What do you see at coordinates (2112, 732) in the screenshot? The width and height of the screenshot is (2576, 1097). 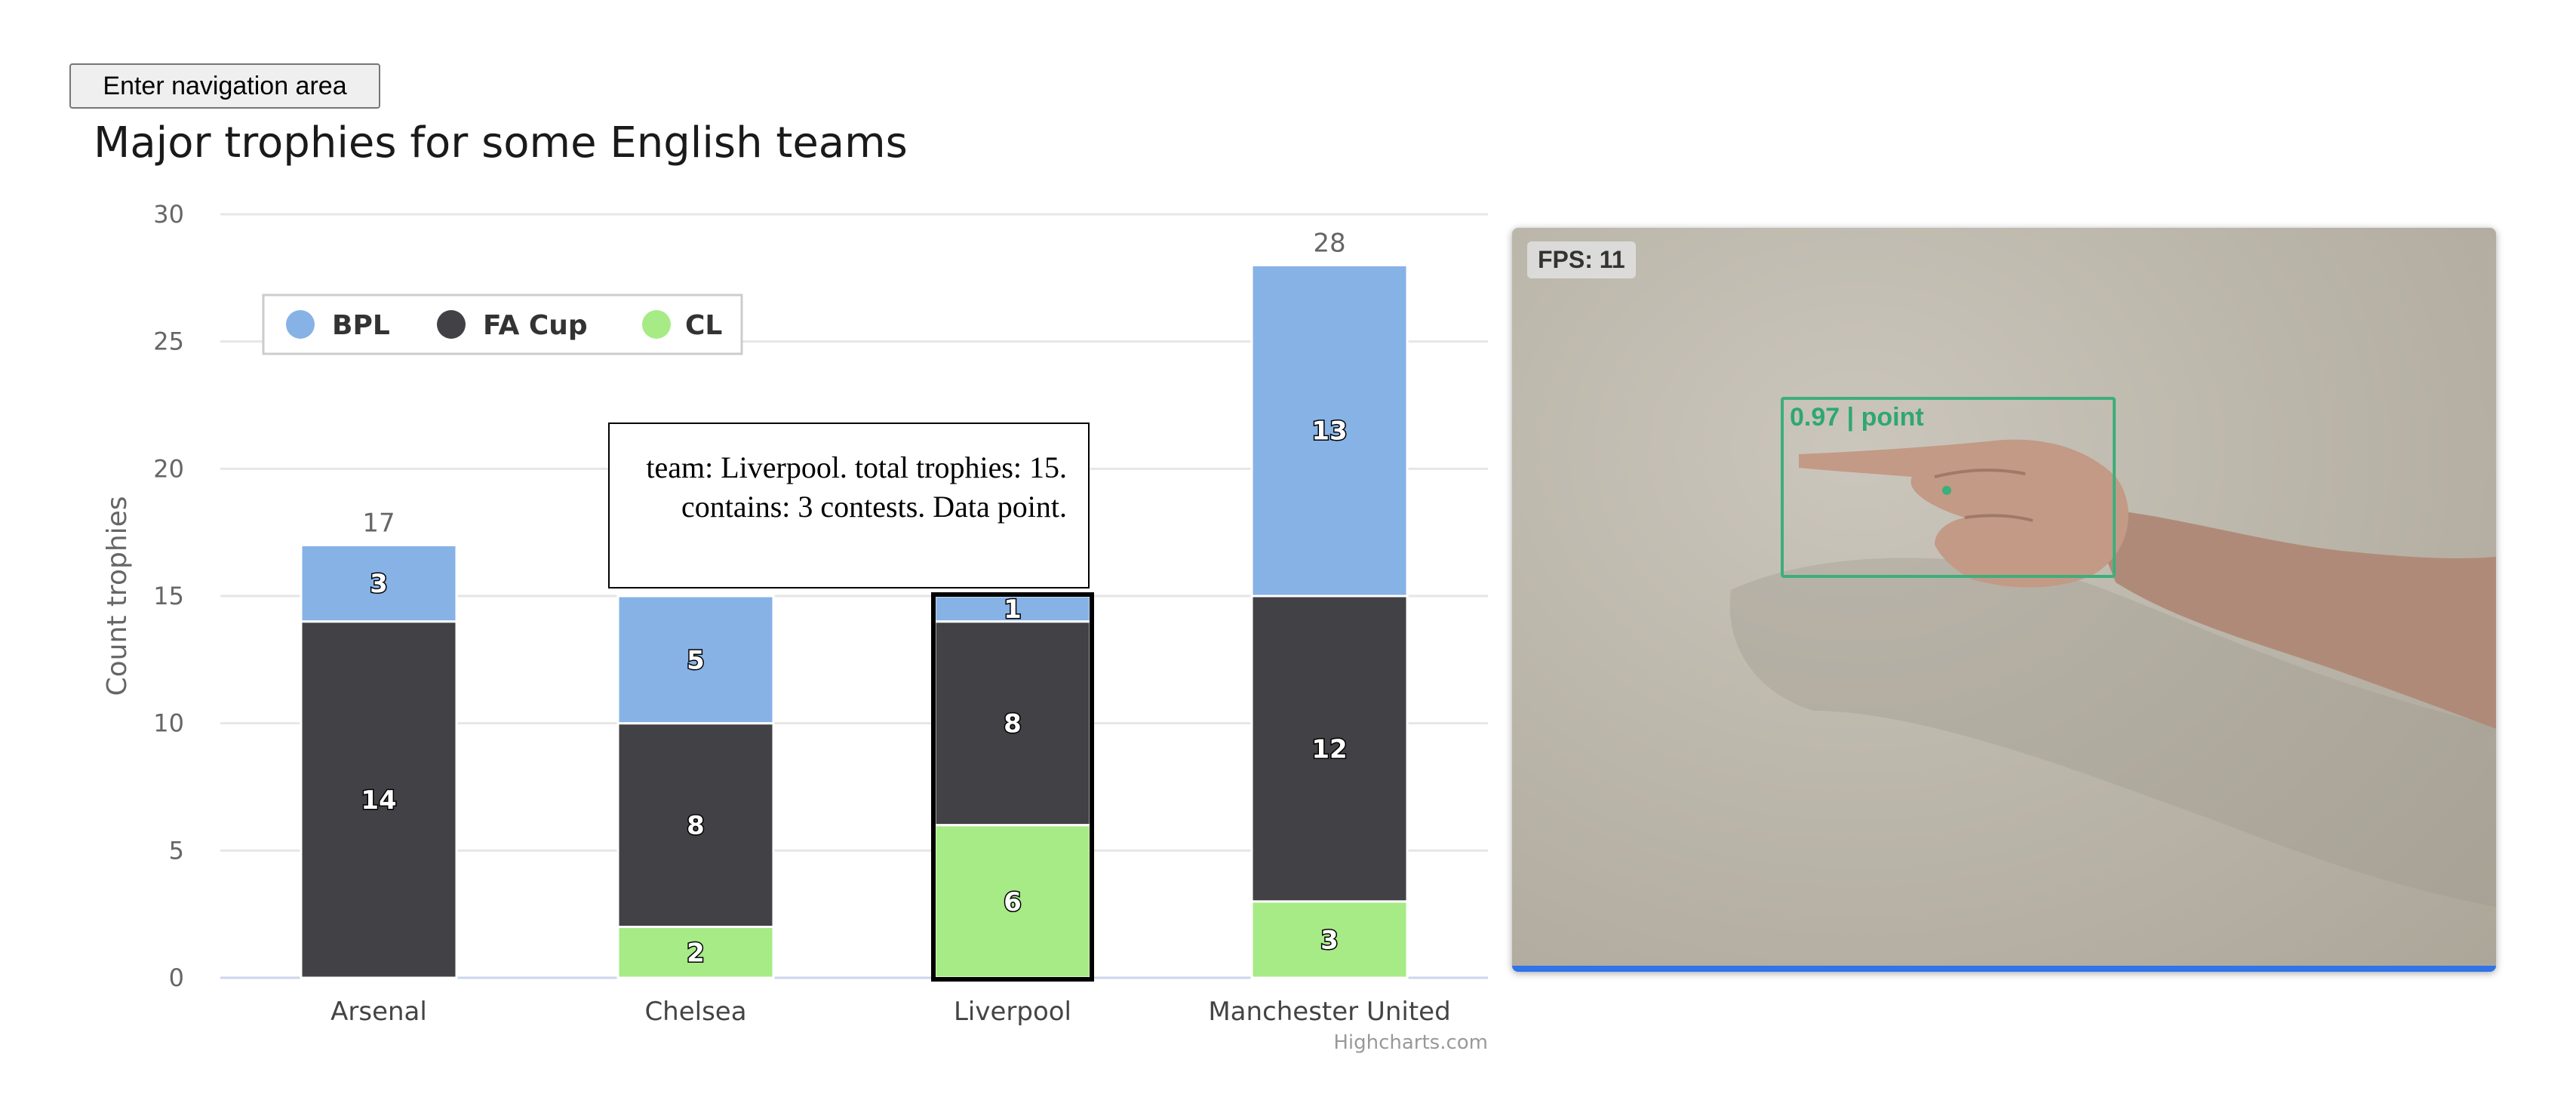 I see `hand-shadow` at bounding box center [2112, 732].